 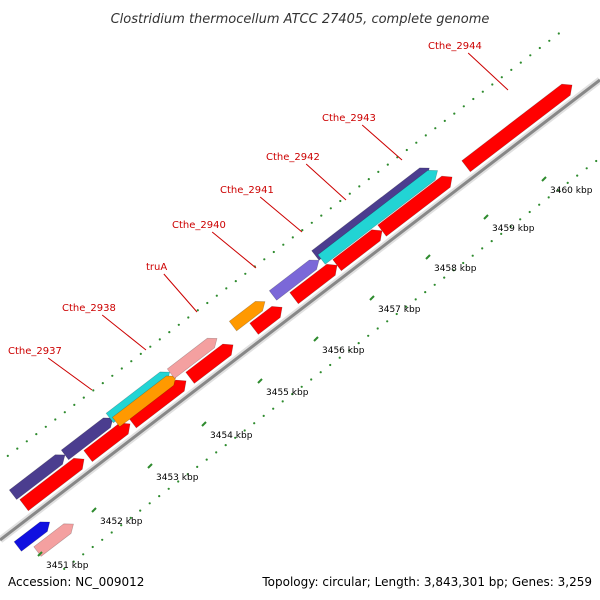 What do you see at coordinates (121, 522) in the screenshot?
I see `scale-tick-label: 3452 kbp` at bounding box center [121, 522].